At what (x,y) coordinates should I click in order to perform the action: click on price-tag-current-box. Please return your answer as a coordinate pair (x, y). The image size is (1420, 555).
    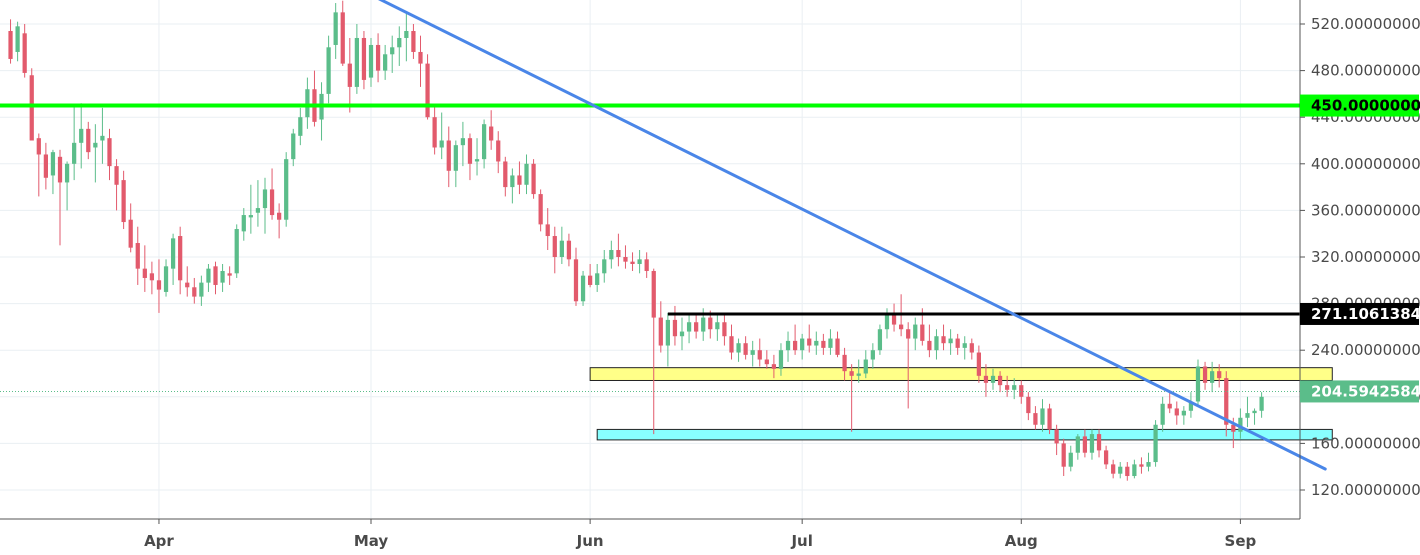
    Looking at the image, I should click on (1359, 391).